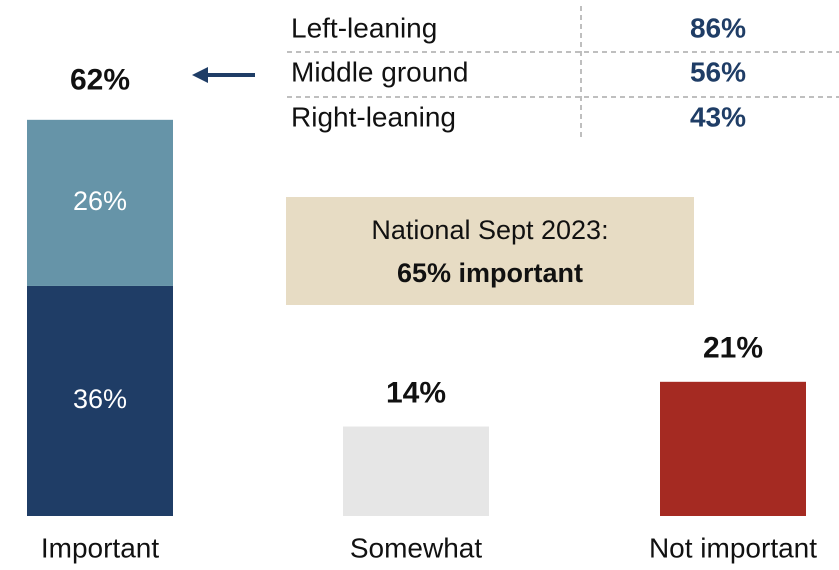 This screenshot has width=839, height=570. I want to click on total-label: 62%, so click(100, 80).